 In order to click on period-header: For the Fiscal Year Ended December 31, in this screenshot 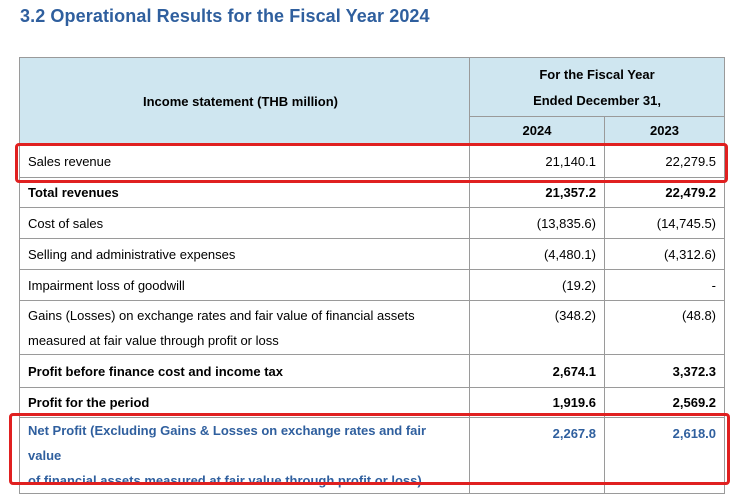, I will do `click(597, 87)`.